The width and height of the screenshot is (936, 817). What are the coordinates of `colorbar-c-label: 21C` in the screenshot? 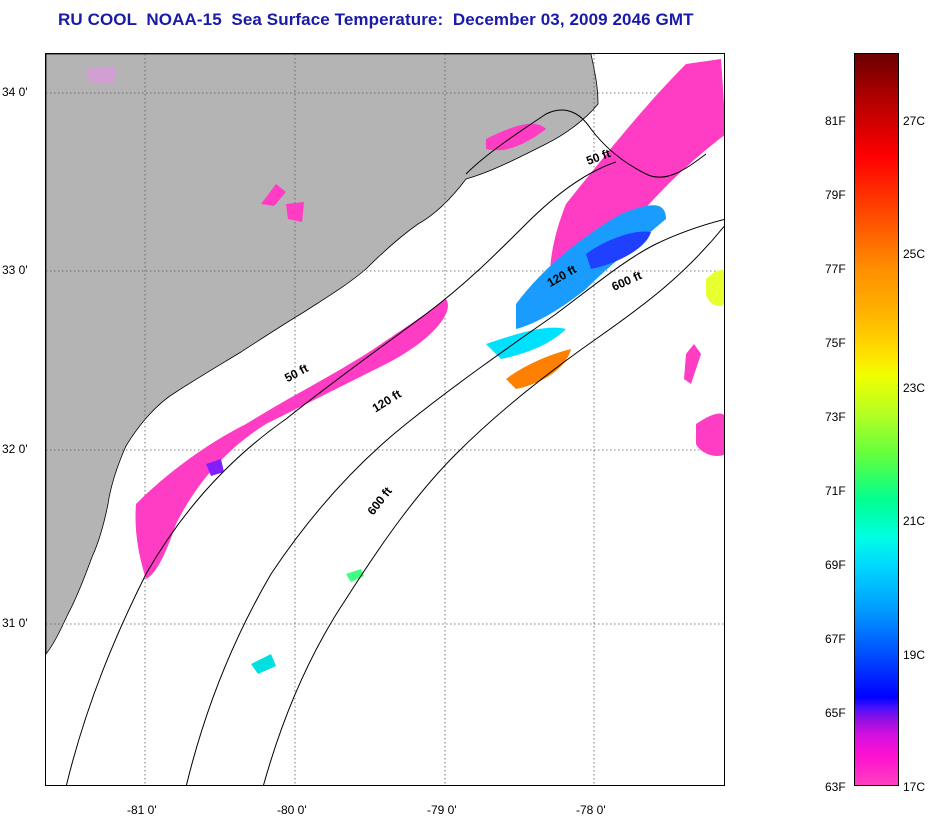 It's located at (914, 521).